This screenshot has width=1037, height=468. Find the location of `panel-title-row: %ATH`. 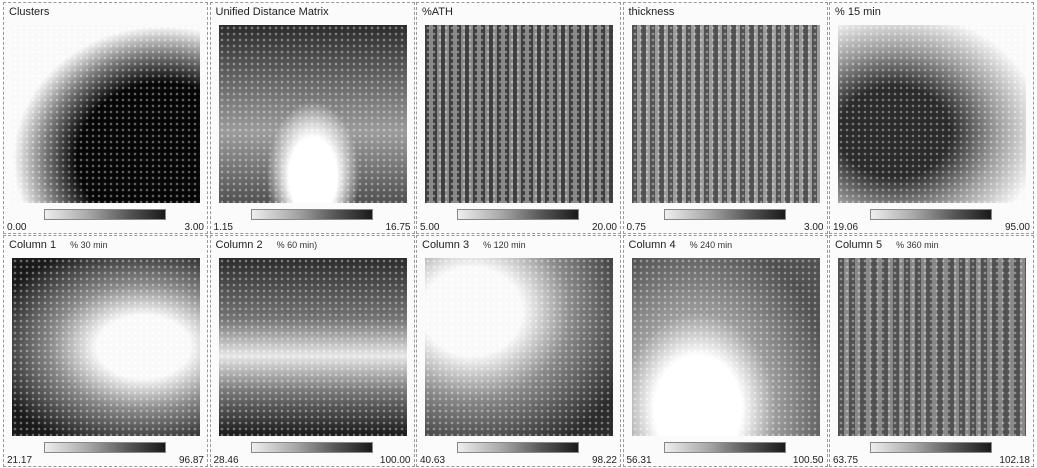

panel-title-row: %ATH is located at coordinates (437, 12).